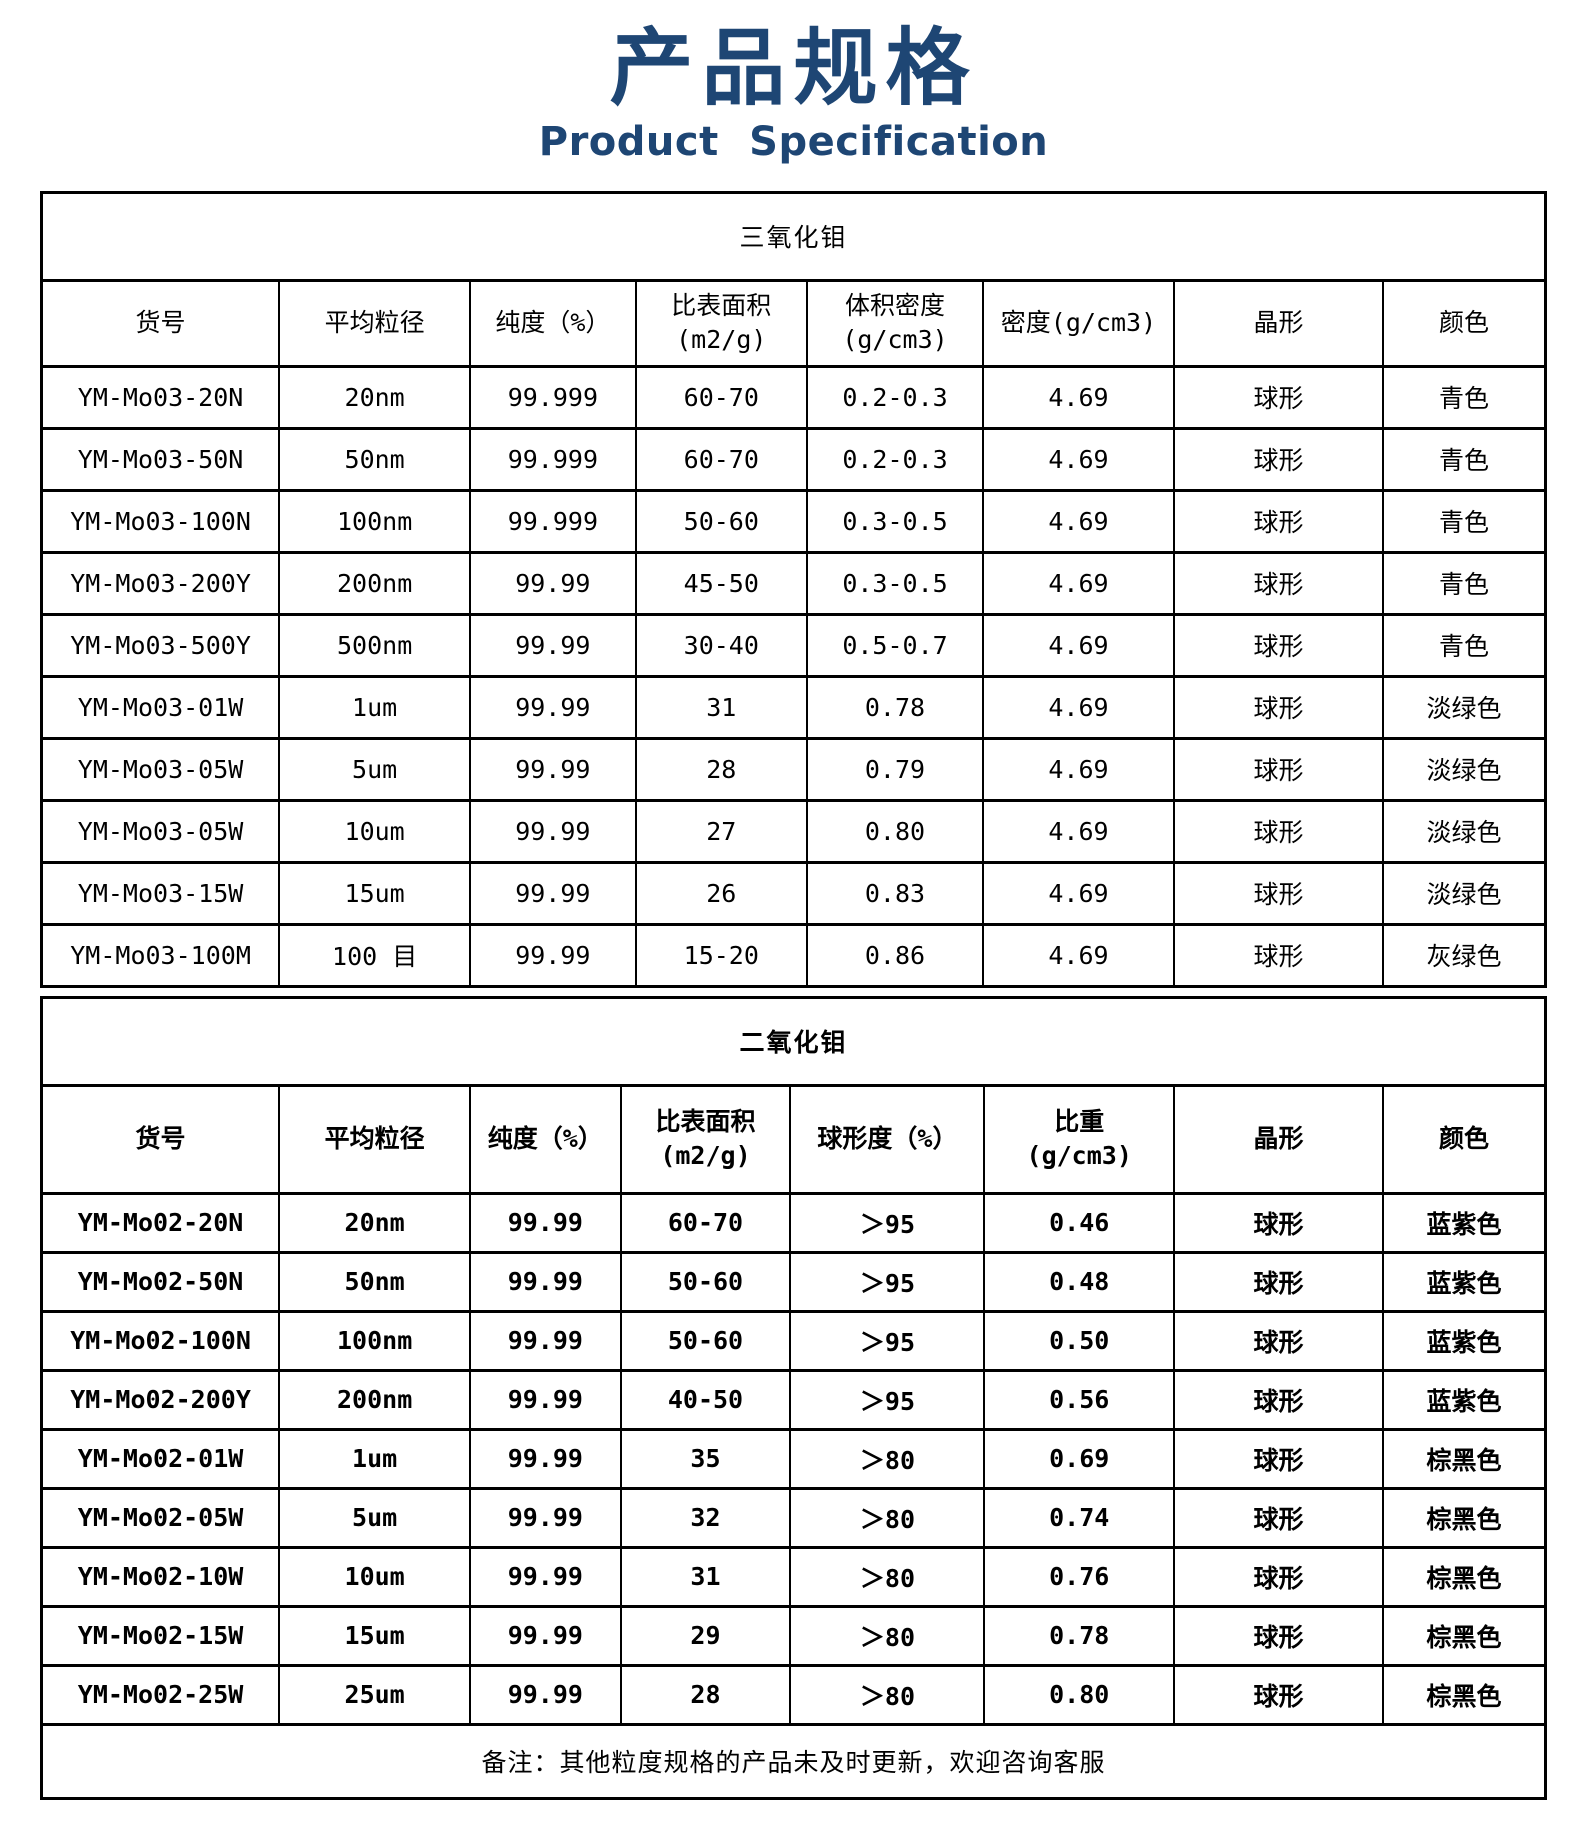 The image size is (1587, 1826). What do you see at coordinates (375, 769) in the screenshot?
I see `table-cell: 5um` at bounding box center [375, 769].